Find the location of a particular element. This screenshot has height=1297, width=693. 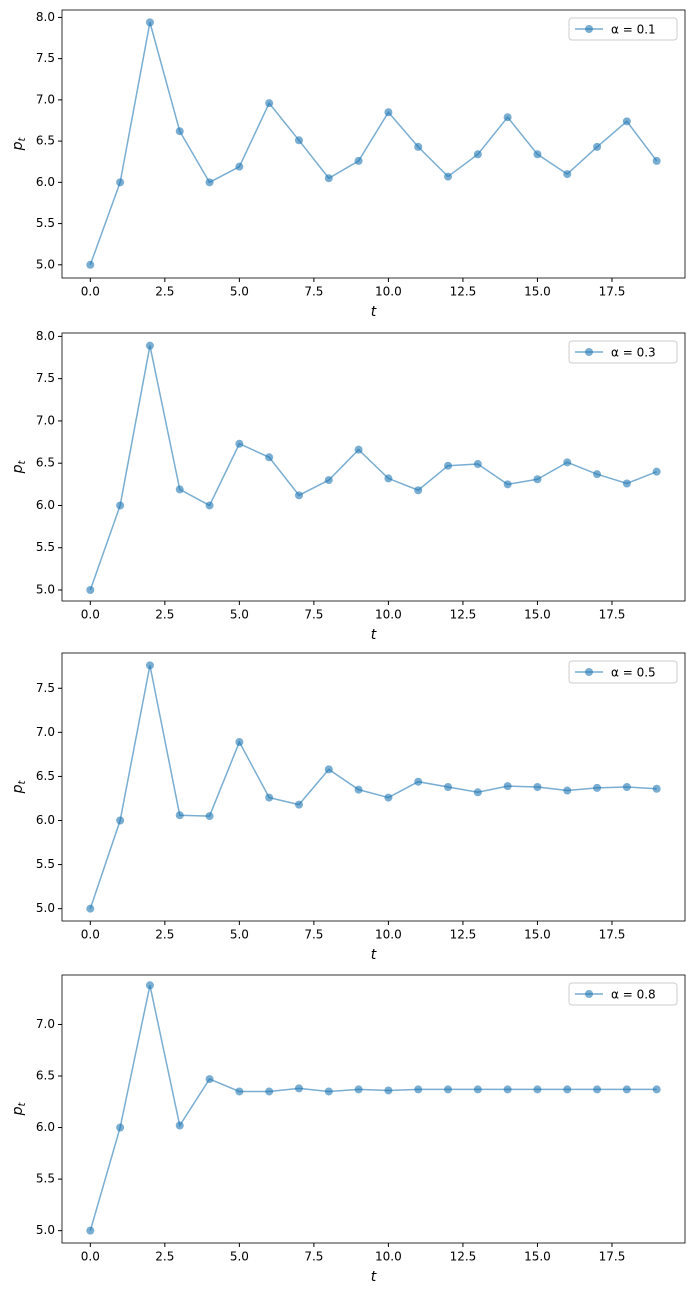

legend-label: α = 0.8 is located at coordinates (633, 995).